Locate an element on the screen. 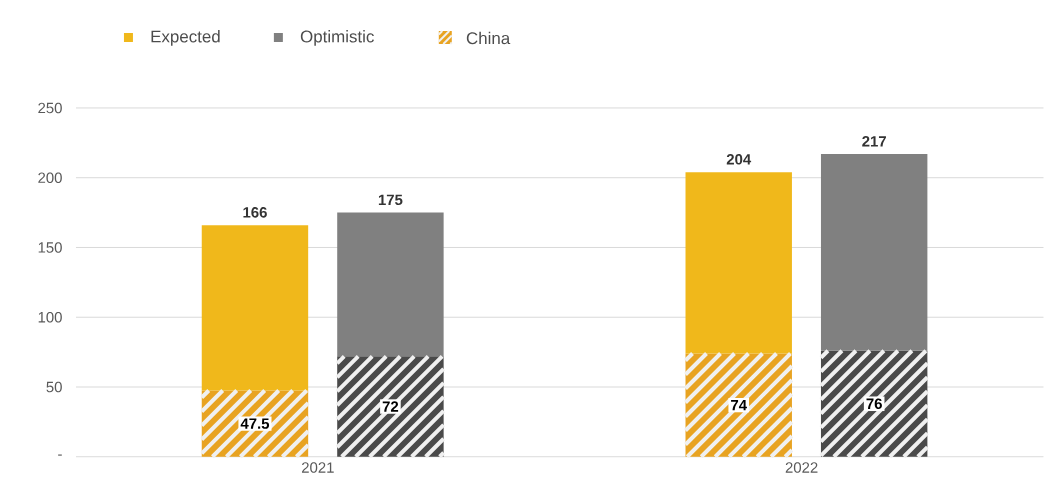  x-tick-label: 2021 is located at coordinates (317, 467).